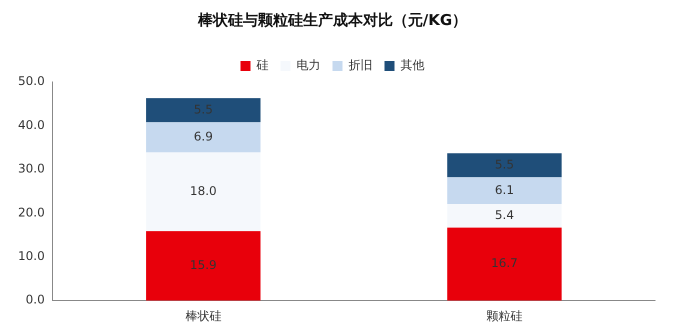 The width and height of the screenshot is (695, 329). I want to click on chart-title: 棒状硅与颗粒硅生产成本对比（元/KG）, so click(332, 19).